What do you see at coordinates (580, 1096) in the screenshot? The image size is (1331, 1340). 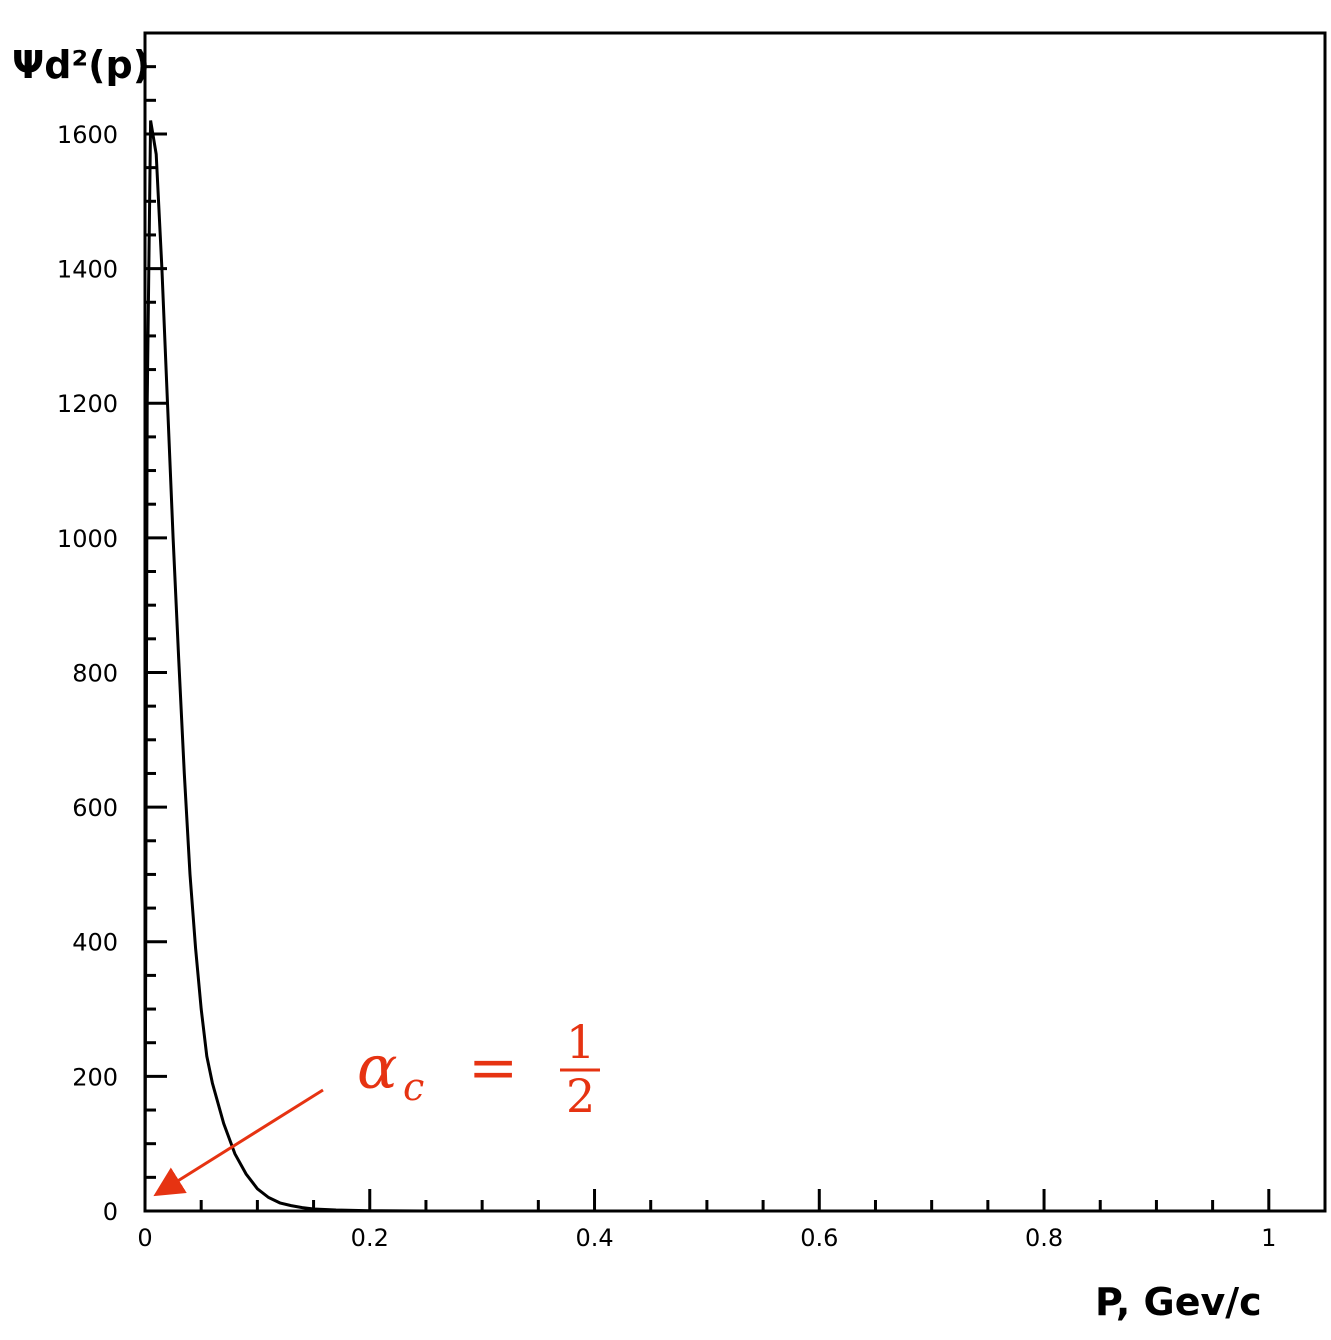 I see `annotation-denominator: 2` at bounding box center [580, 1096].